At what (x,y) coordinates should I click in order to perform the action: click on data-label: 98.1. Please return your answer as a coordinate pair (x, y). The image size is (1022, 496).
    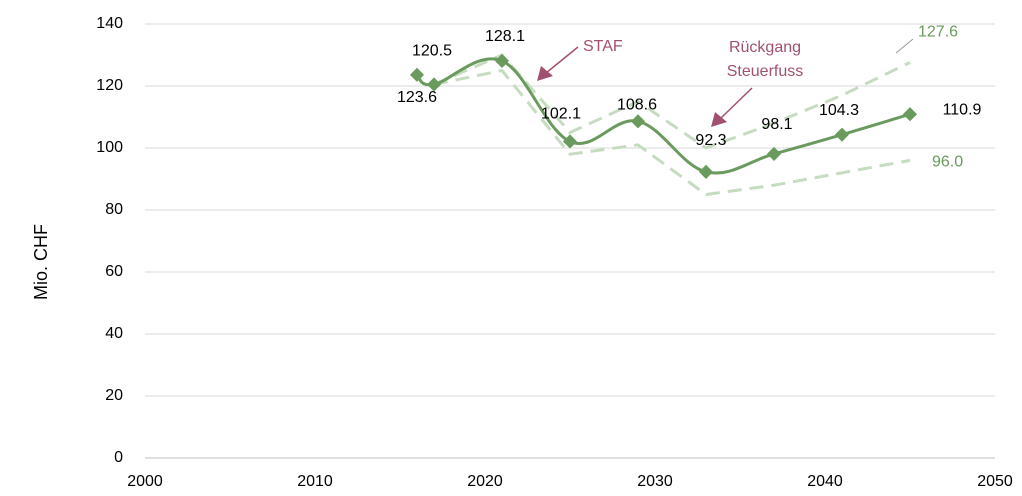
    Looking at the image, I should click on (776, 124).